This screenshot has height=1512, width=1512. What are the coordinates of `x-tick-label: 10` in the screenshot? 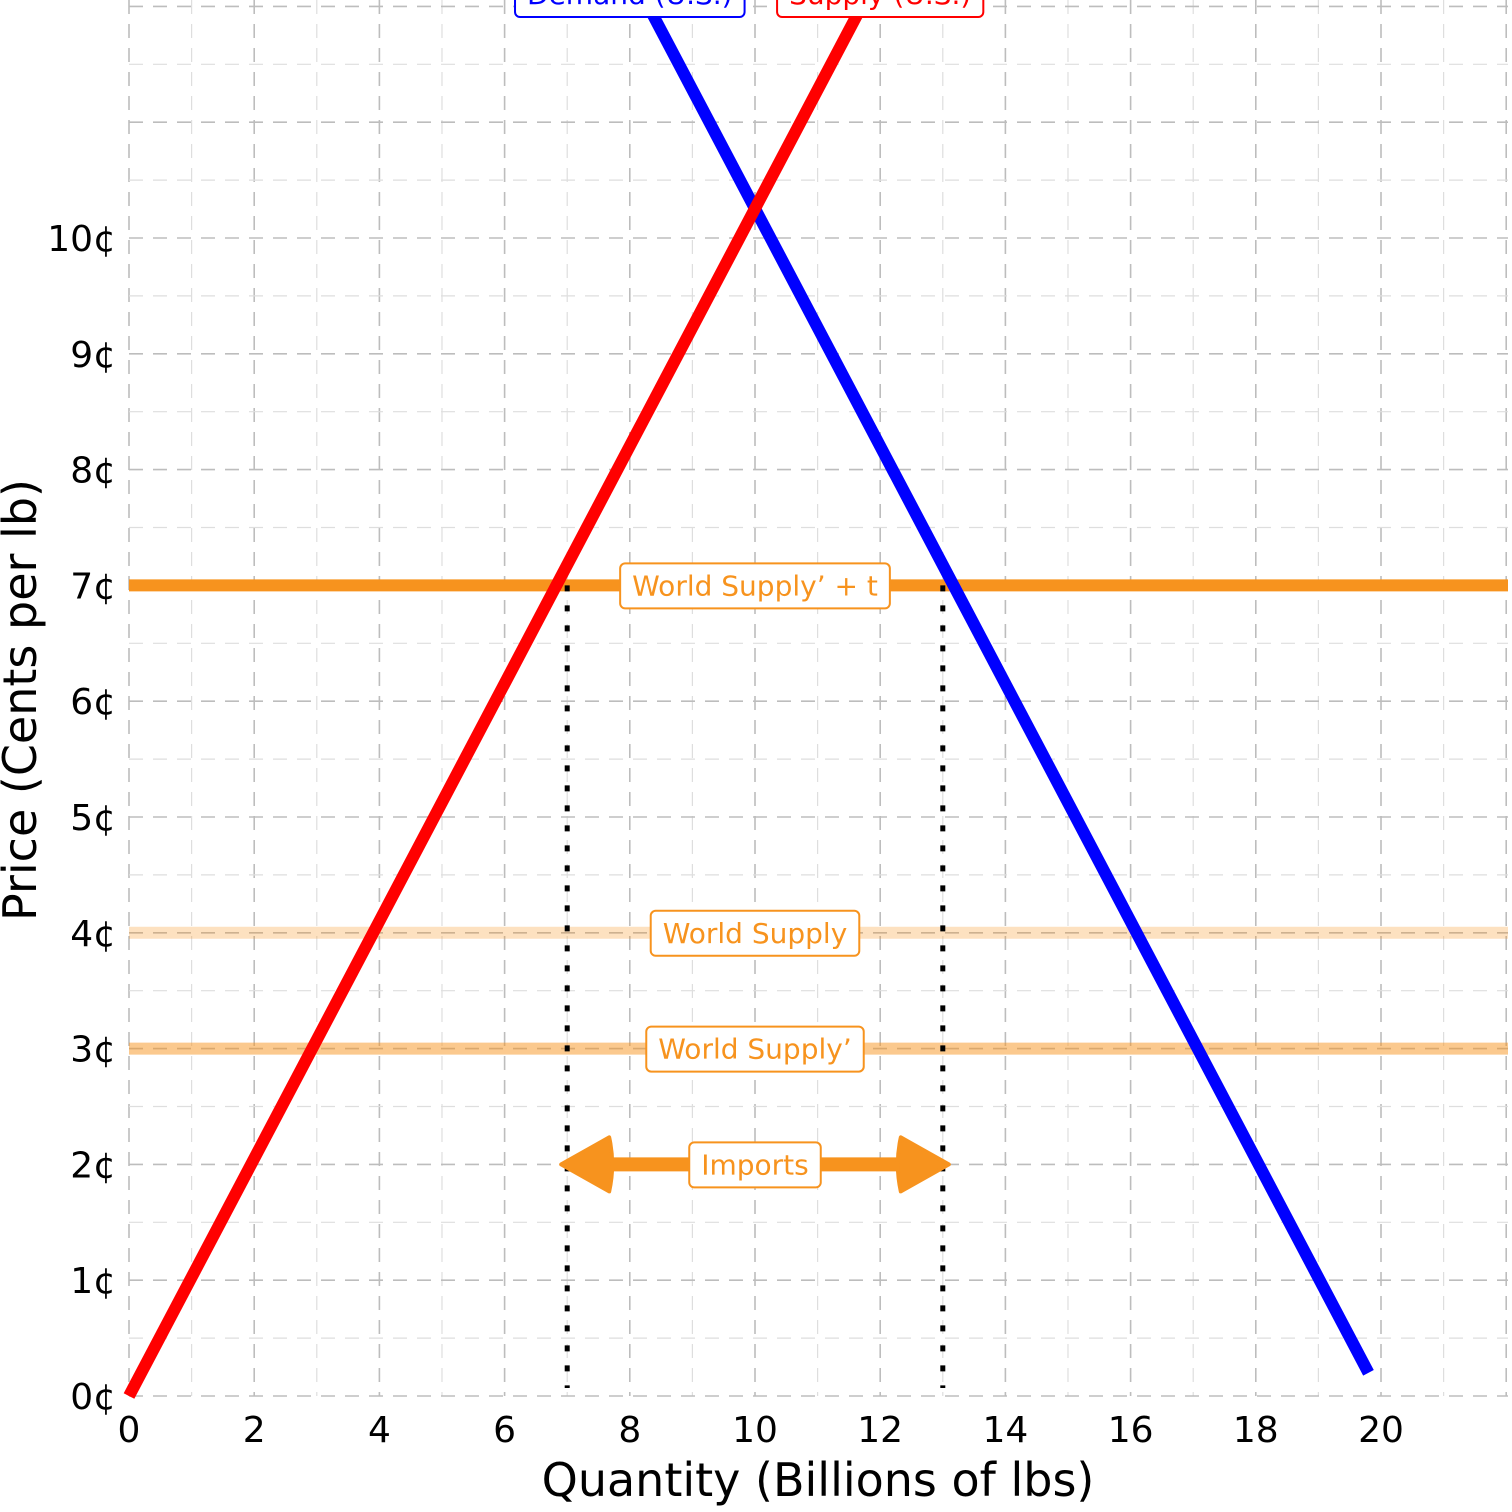 It's located at (755, 1430).